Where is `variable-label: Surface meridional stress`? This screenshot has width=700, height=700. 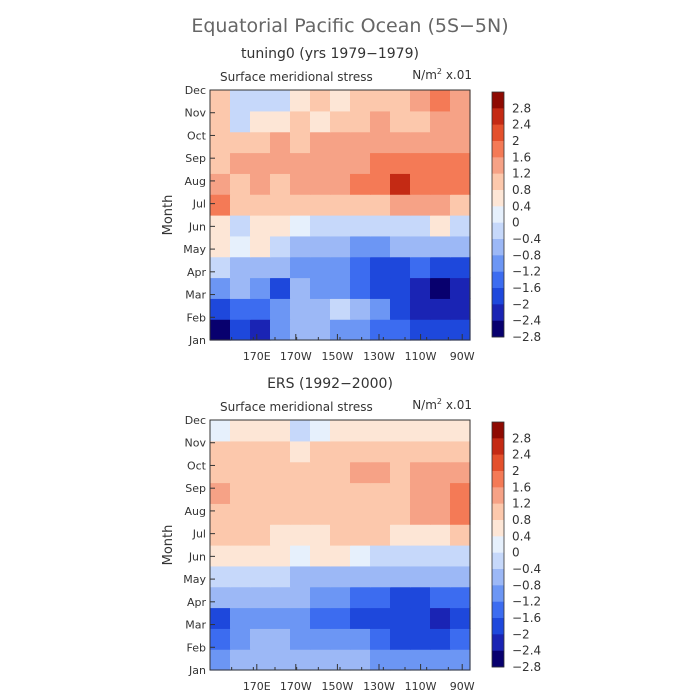 variable-label: Surface meridional stress is located at coordinates (296, 77).